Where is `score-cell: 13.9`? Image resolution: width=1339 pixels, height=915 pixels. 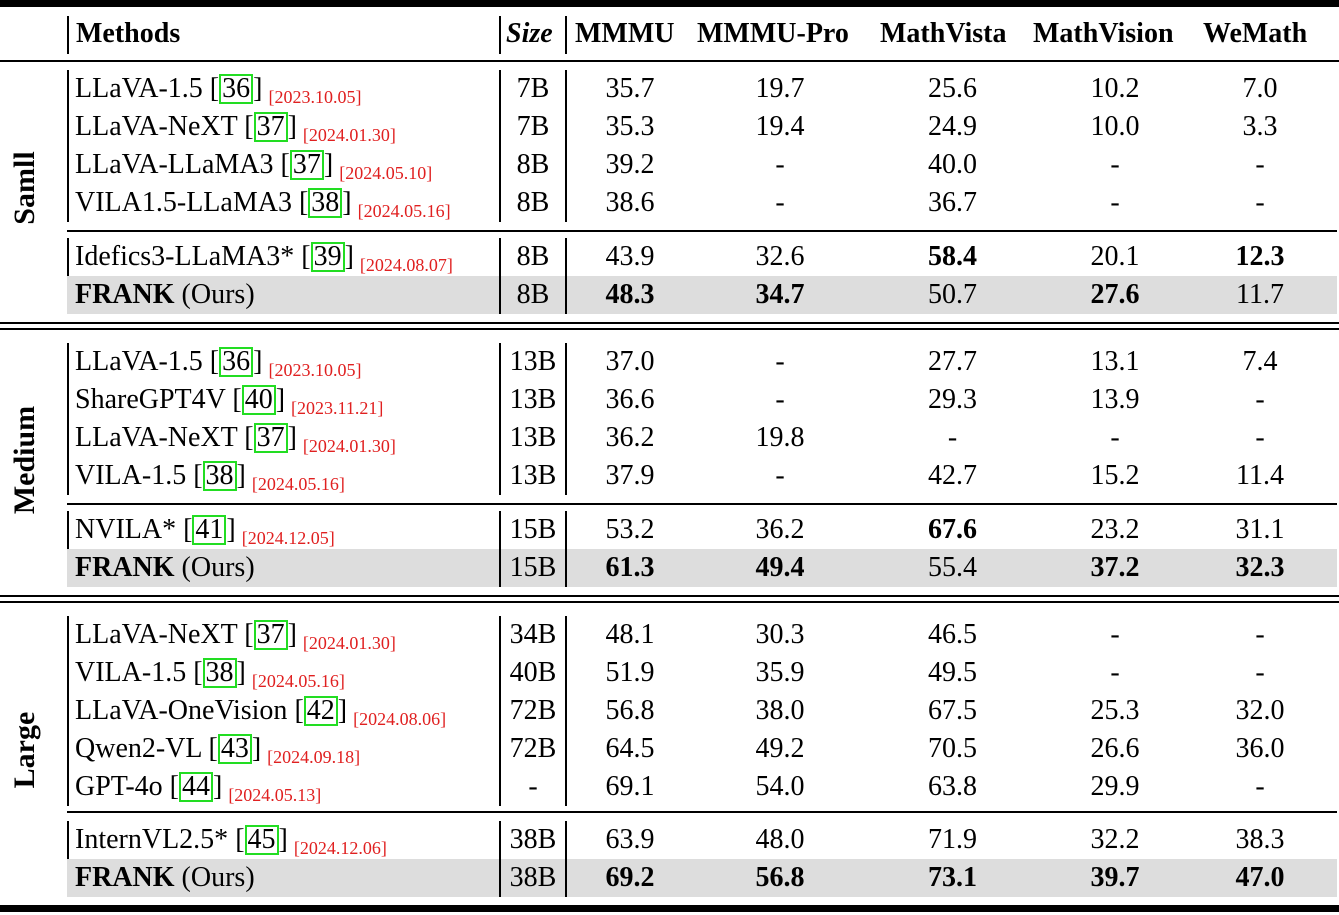
score-cell: 13.9 is located at coordinates (1115, 399).